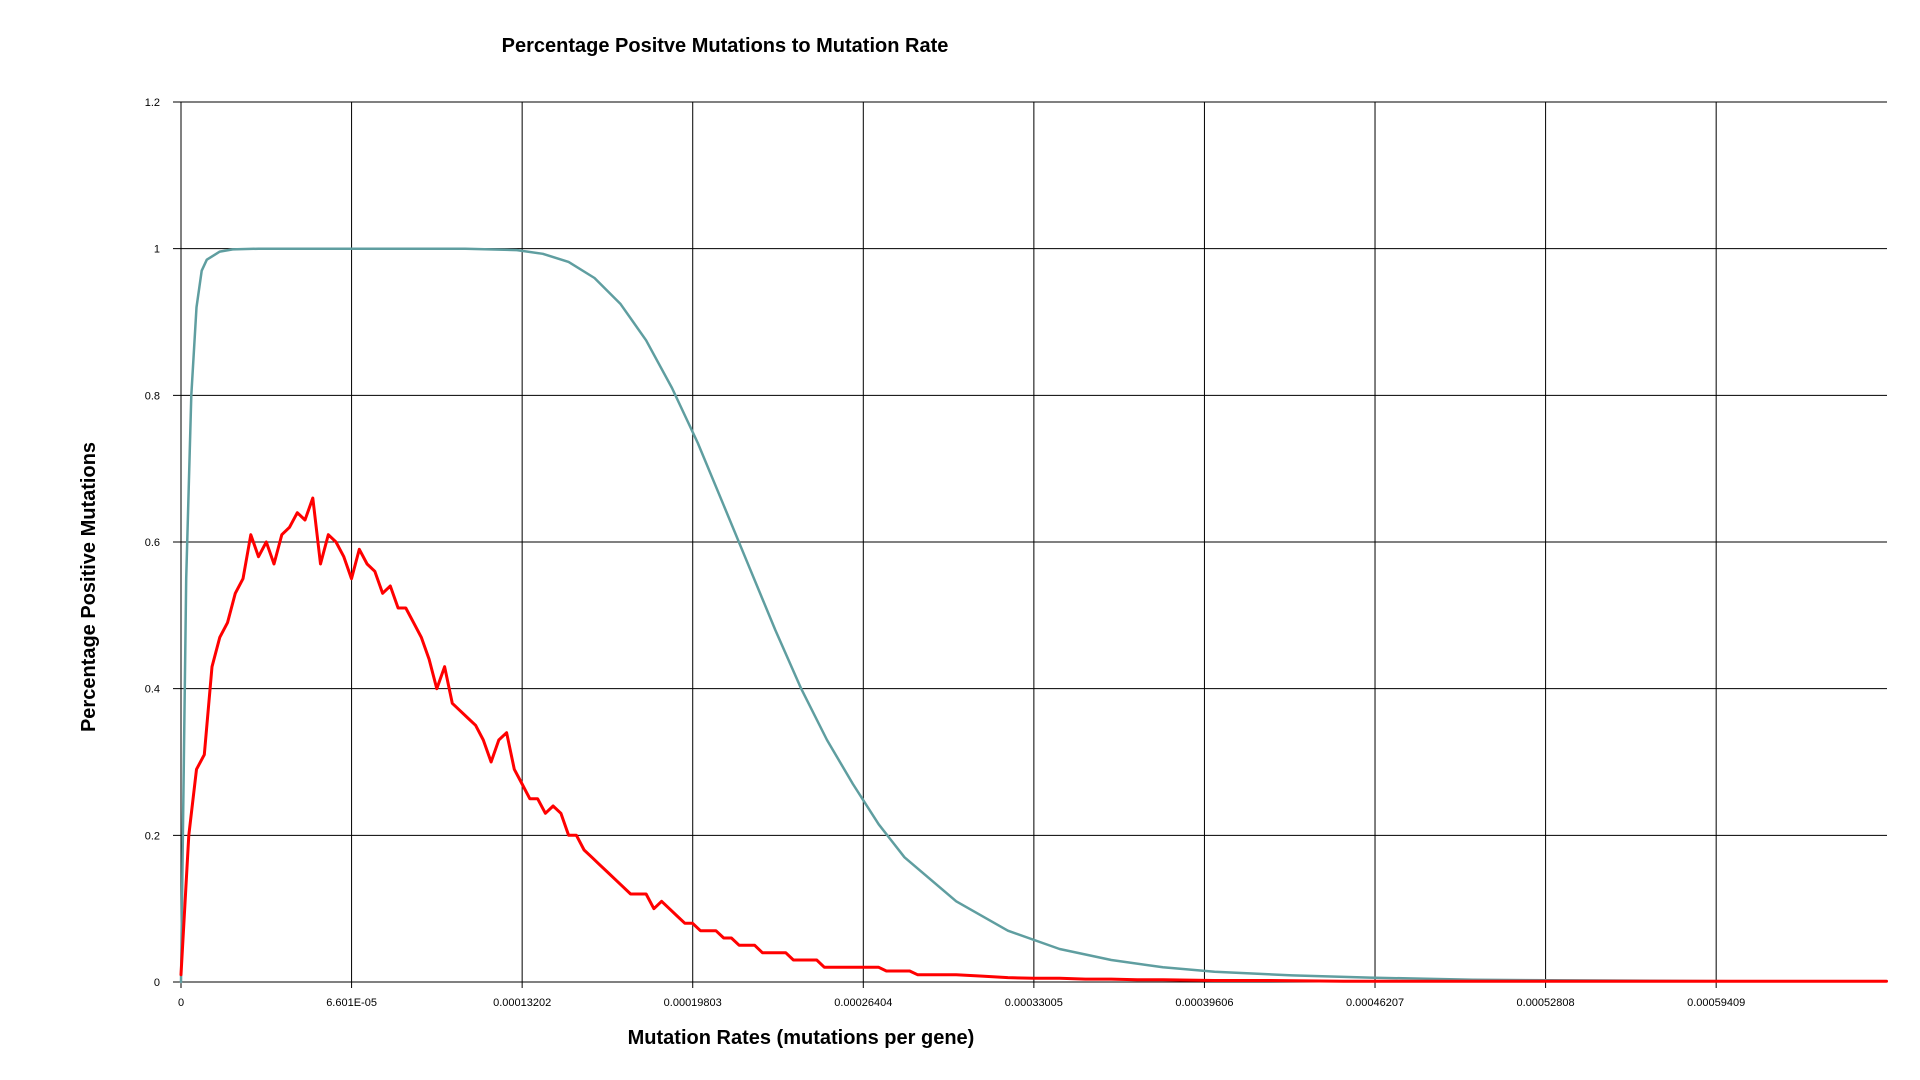 The image size is (1920, 1080). I want to click on x-tick-label: 0.00046207, so click(1375, 1003).